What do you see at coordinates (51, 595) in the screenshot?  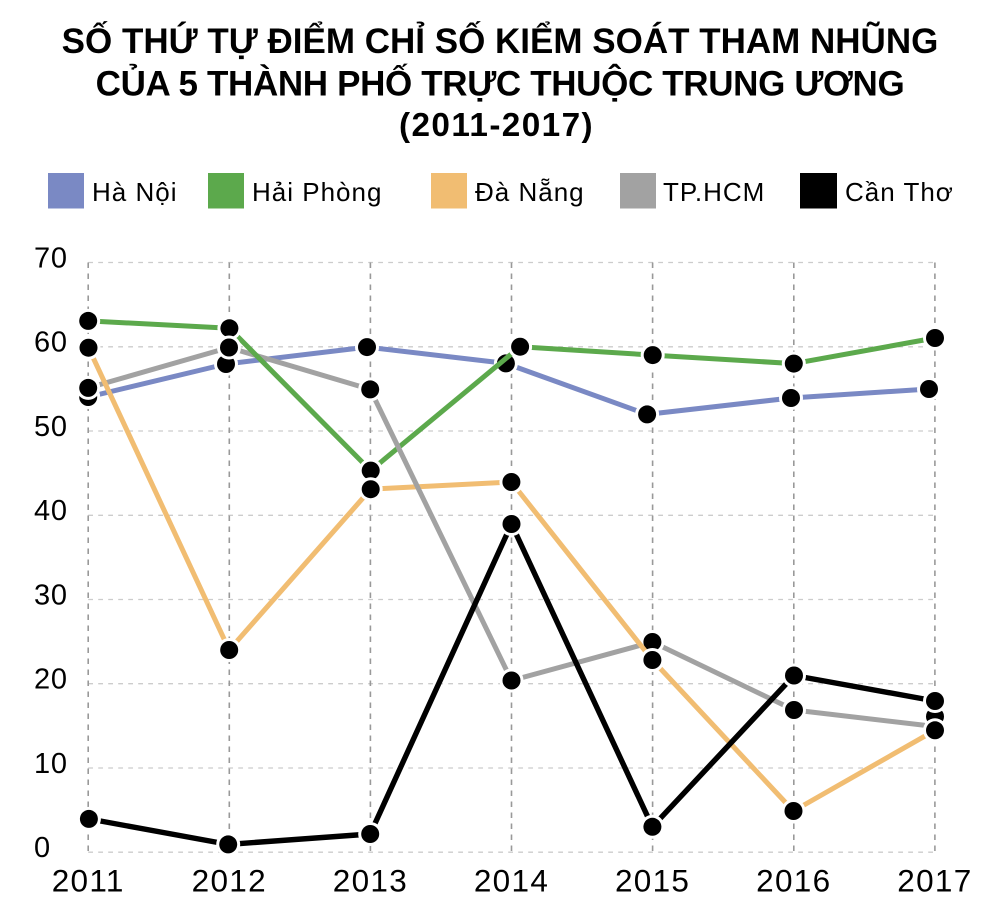 I see `svg-text: 30` at bounding box center [51, 595].